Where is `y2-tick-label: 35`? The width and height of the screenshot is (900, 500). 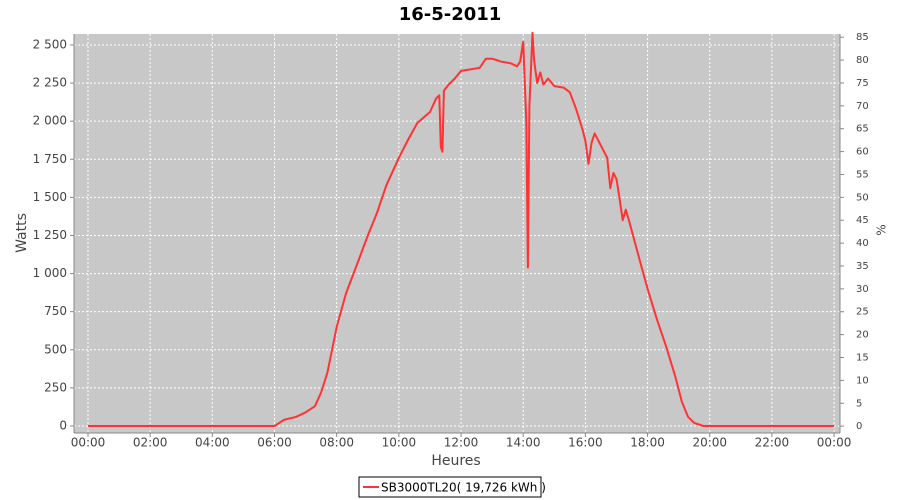 y2-tick-label: 35 is located at coordinates (862, 266).